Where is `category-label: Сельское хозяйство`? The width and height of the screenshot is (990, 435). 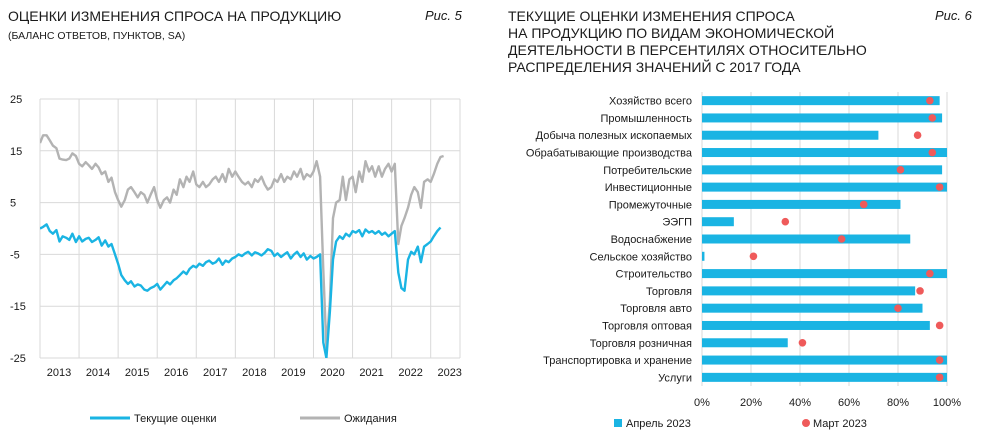 category-label: Сельское хозяйство is located at coordinates (641, 257).